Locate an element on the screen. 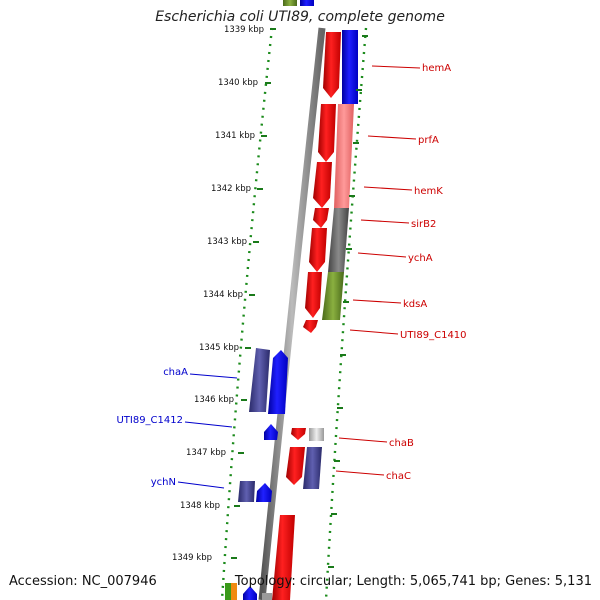  tick-label-1343: 1343 kbp is located at coordinates (227, 242).